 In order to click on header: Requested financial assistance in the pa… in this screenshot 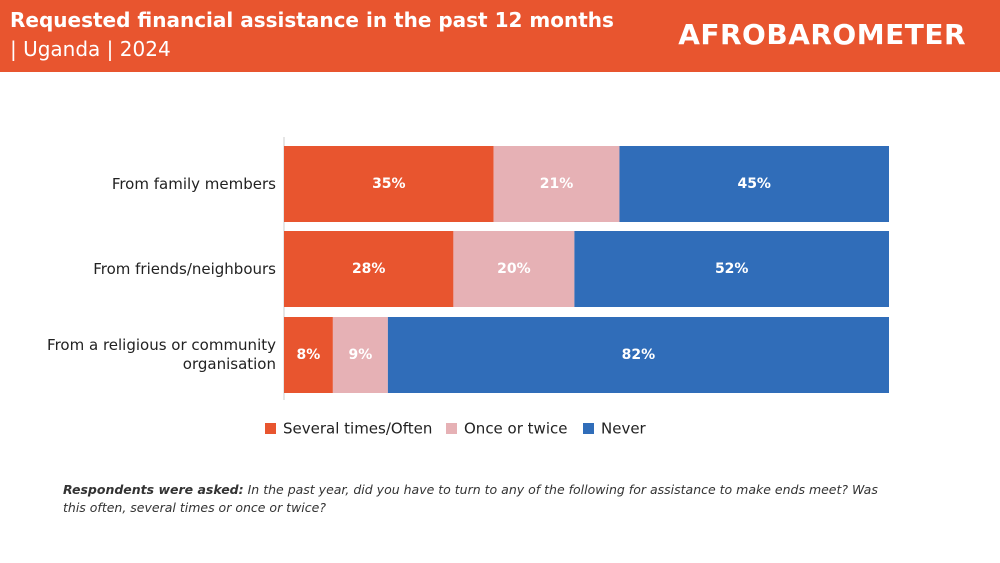, I will do `click(500, 36)`.